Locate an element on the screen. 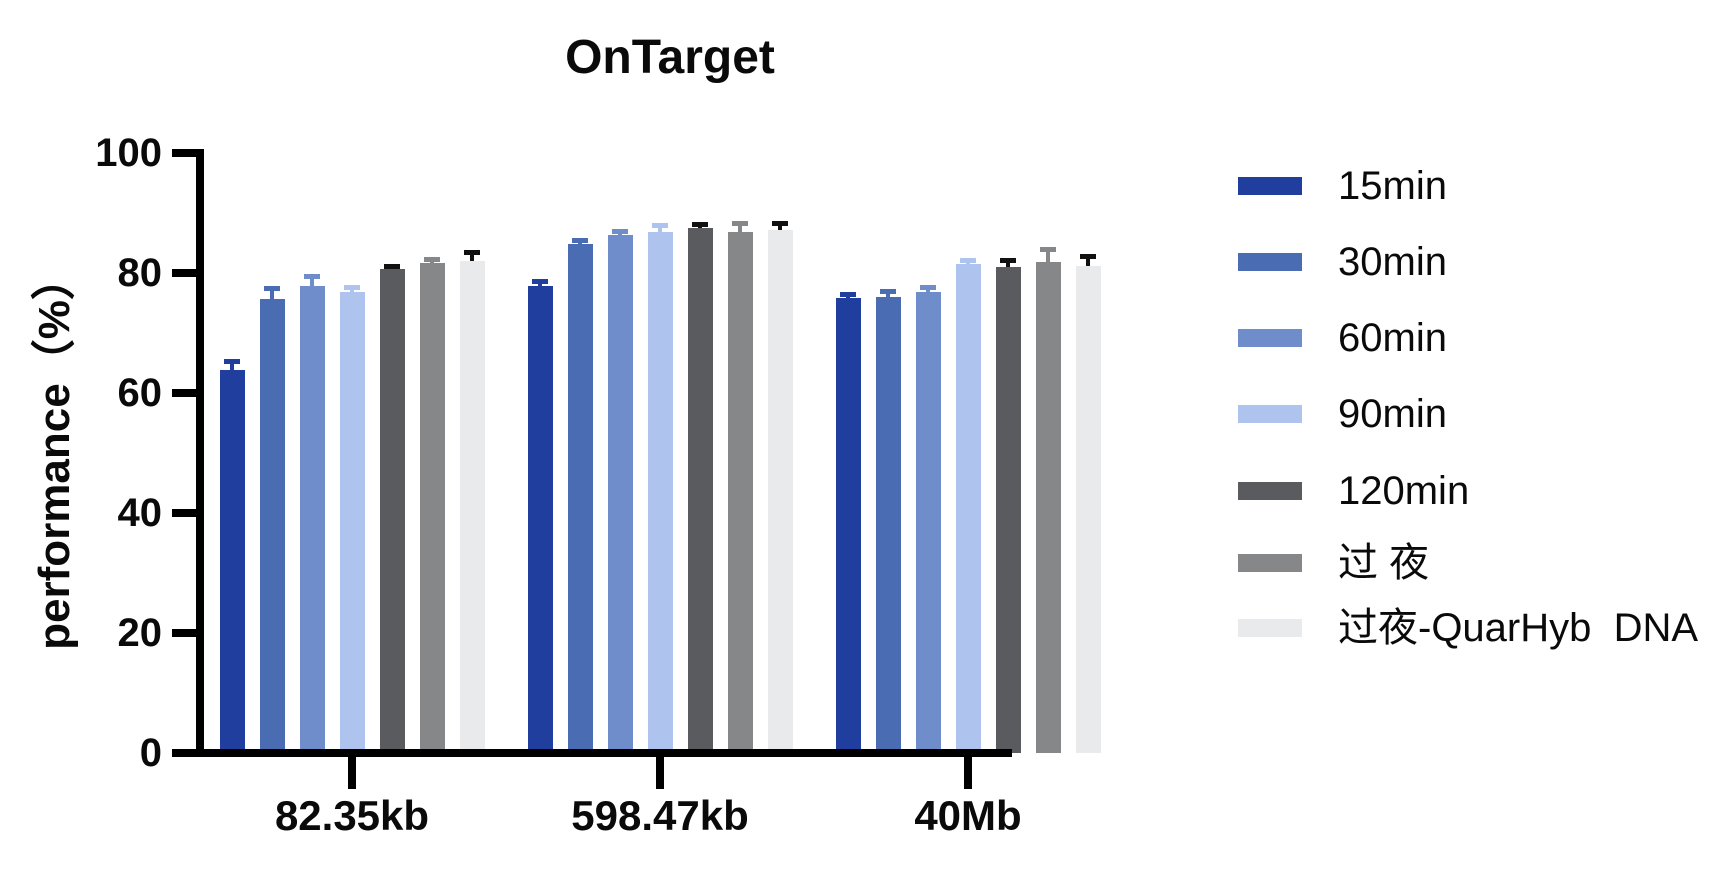 This screenshot has height=895, width=1713. bar-过夜-QuarHyb DNA-598.47kb is located at coordinates (780, 491).